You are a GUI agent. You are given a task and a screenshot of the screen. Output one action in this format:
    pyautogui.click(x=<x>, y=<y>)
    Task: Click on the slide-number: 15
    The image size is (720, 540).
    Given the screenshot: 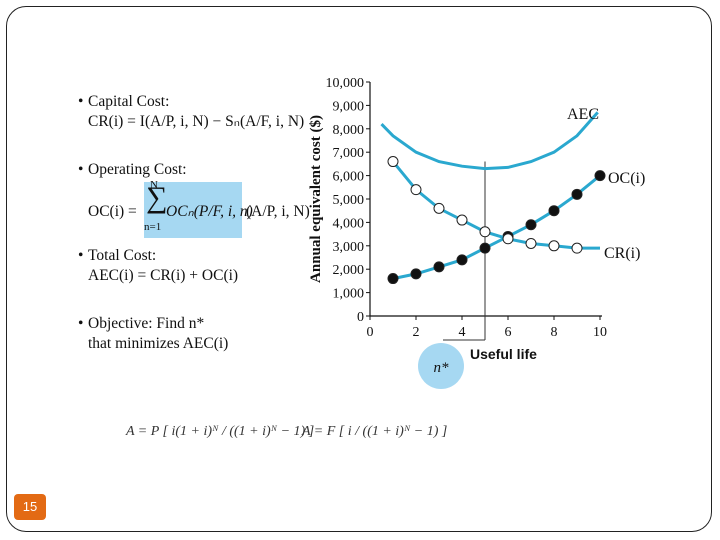 What is the action you would take?
    pyautogui.click(x=30, y=507)
    